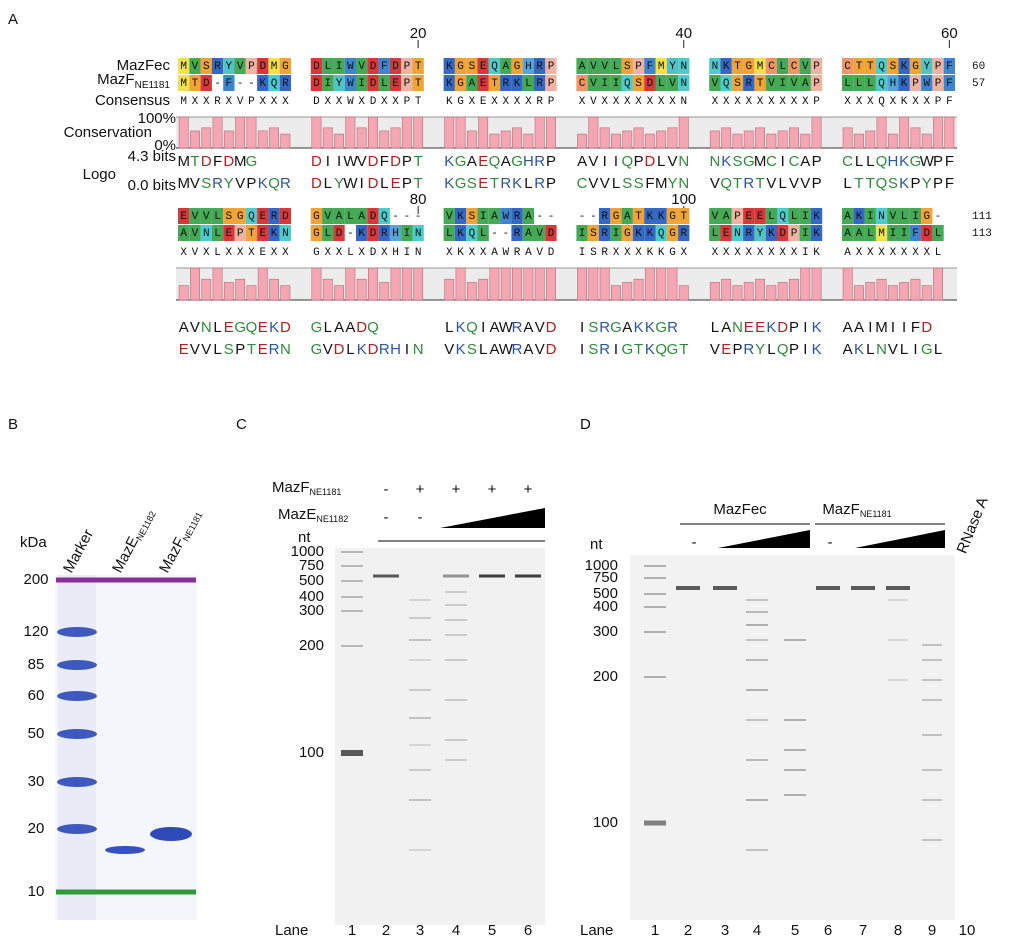 The image size is (1024, 951). I want to click on logo-letters: L ANEEKDP I K, so click(766, 327).